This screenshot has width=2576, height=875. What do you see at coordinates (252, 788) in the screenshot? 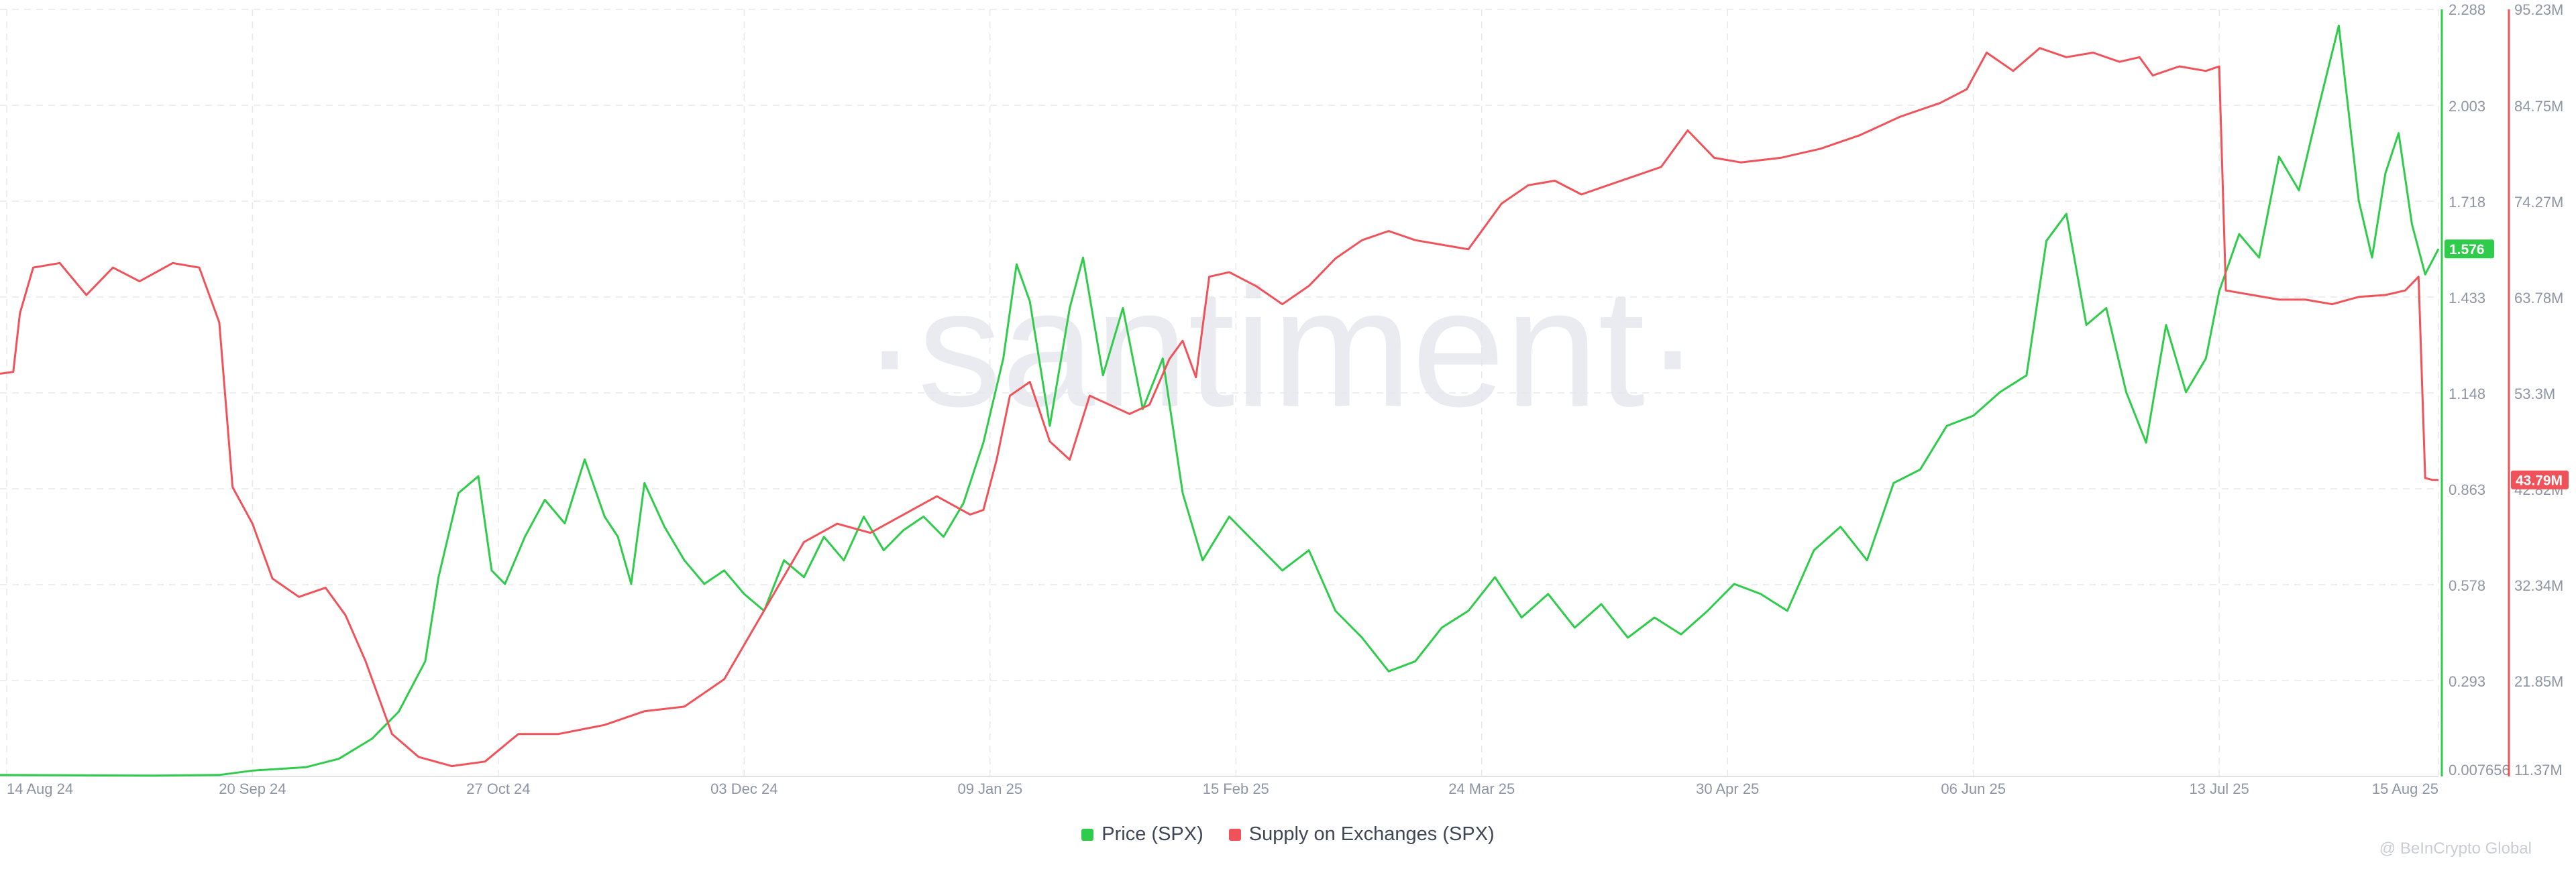
I see `x-tick-label: 20 Sep 24` at bounding box center [252, 788].